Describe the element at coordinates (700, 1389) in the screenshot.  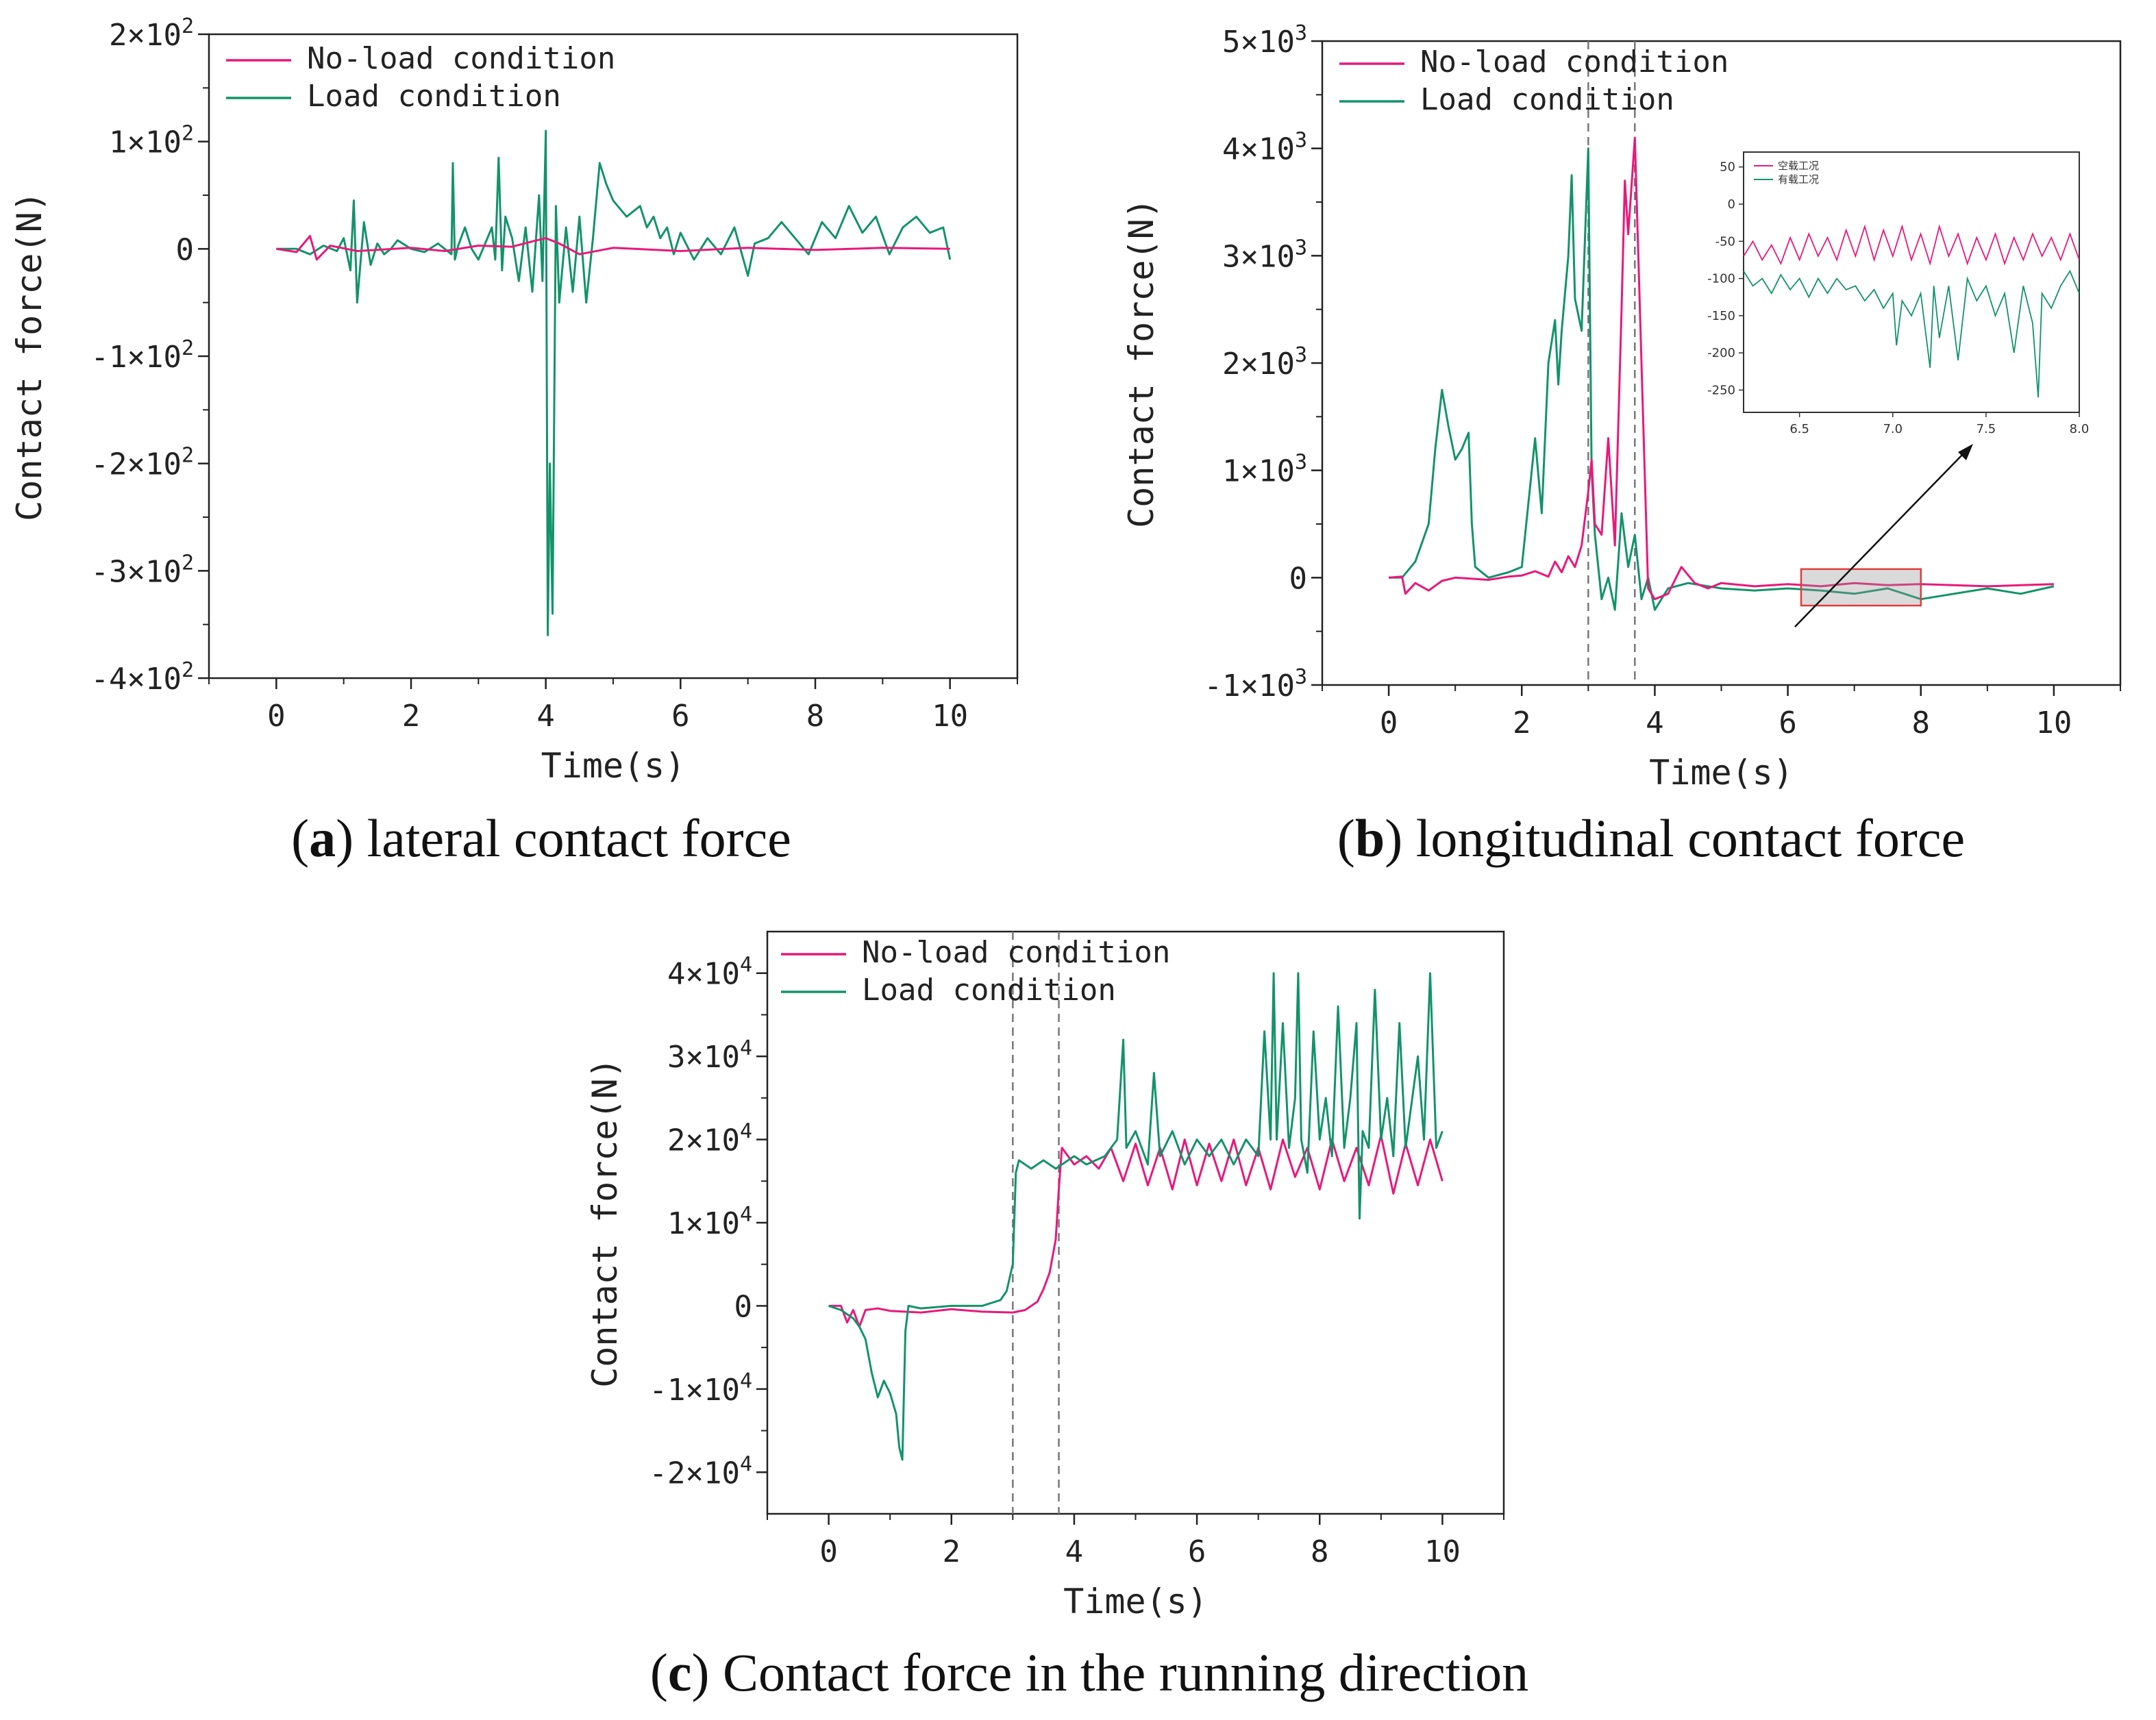
I see `c-ytick-label-5: -1×10⁴` at that location.